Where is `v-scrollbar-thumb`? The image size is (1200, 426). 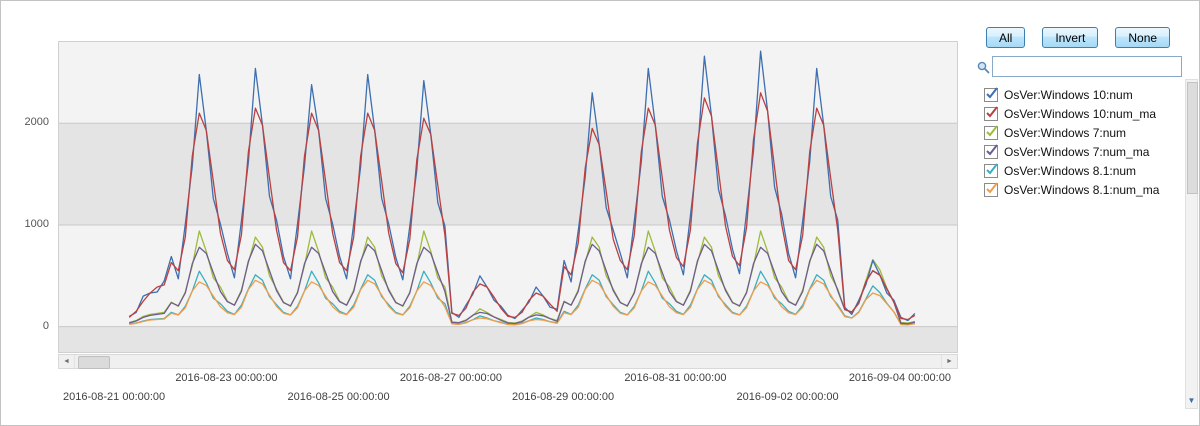 v-scrollbar-thumb is located at coordinates (1192, 138).